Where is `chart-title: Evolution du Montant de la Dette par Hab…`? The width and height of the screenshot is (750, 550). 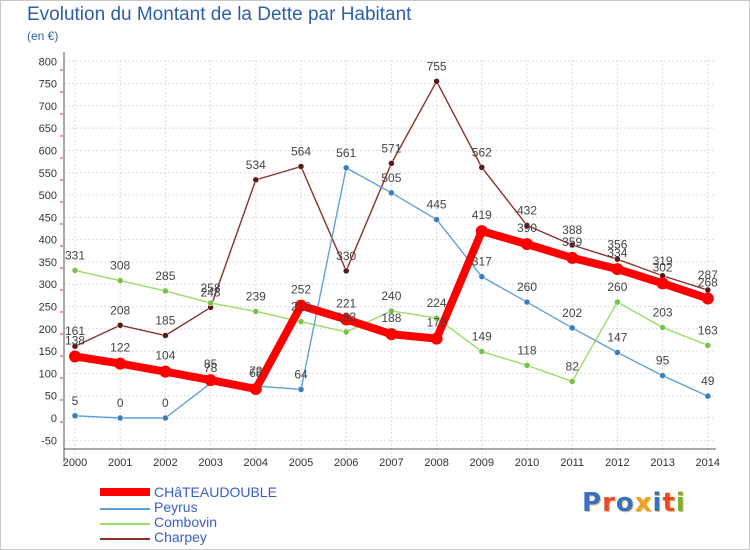
chart-title: Evolution du Montant de la Dette par Hab… is located at coordinates (219, 14).